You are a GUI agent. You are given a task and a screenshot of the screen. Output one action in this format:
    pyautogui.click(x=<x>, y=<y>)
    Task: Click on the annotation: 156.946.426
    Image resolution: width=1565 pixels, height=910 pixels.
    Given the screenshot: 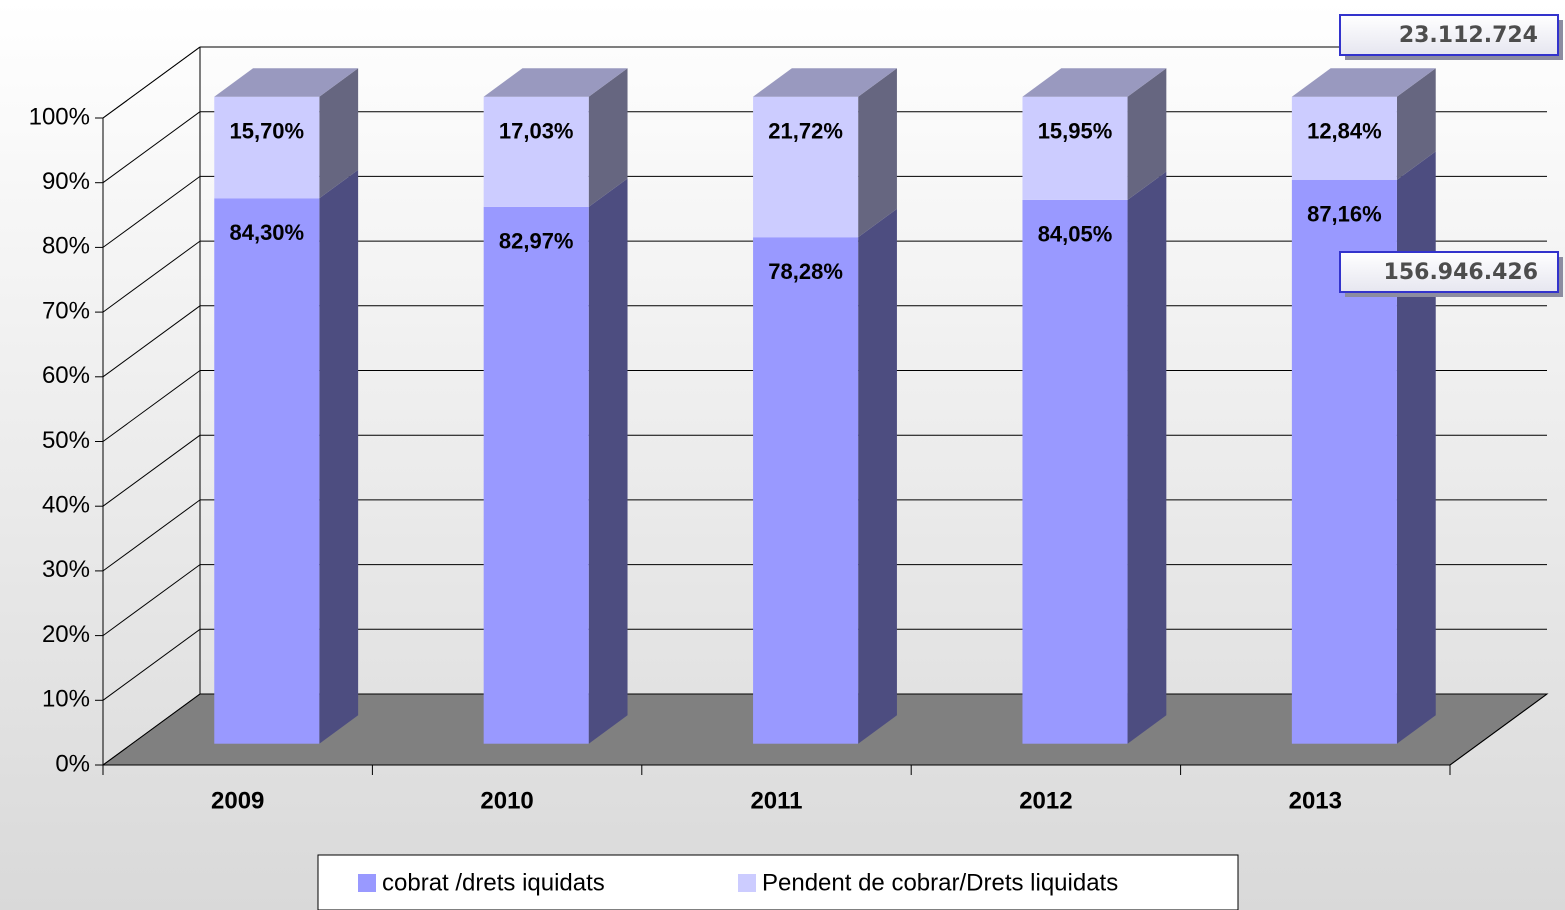 What is the action you would take?
    pyautogui.click(x=1461, y=272)
    